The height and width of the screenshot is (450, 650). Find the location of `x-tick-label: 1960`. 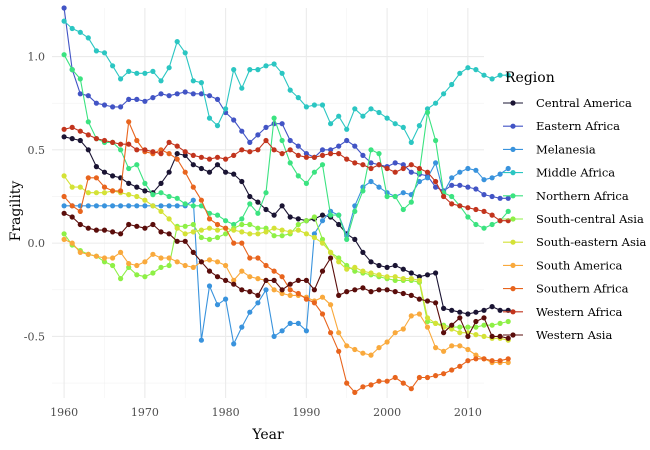

x-tick-label: 1960 is located at coordinates (64, 412).